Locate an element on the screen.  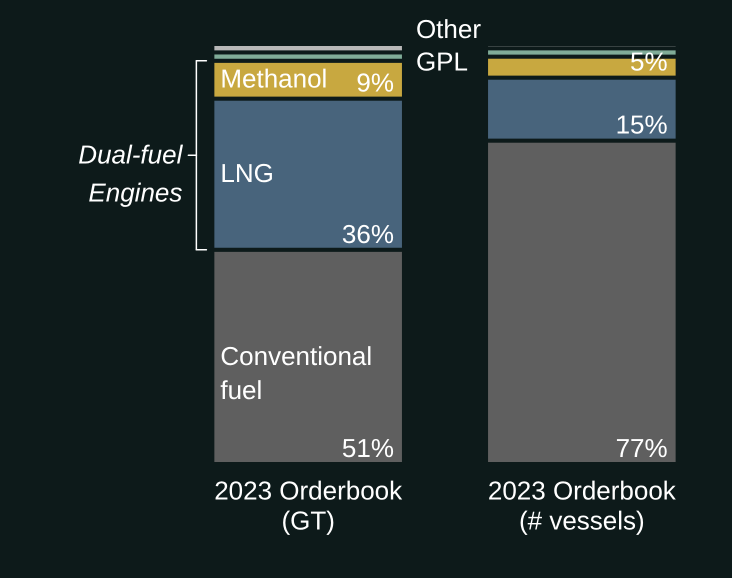
series-label: Methanol is located at coordinates (274, 79).